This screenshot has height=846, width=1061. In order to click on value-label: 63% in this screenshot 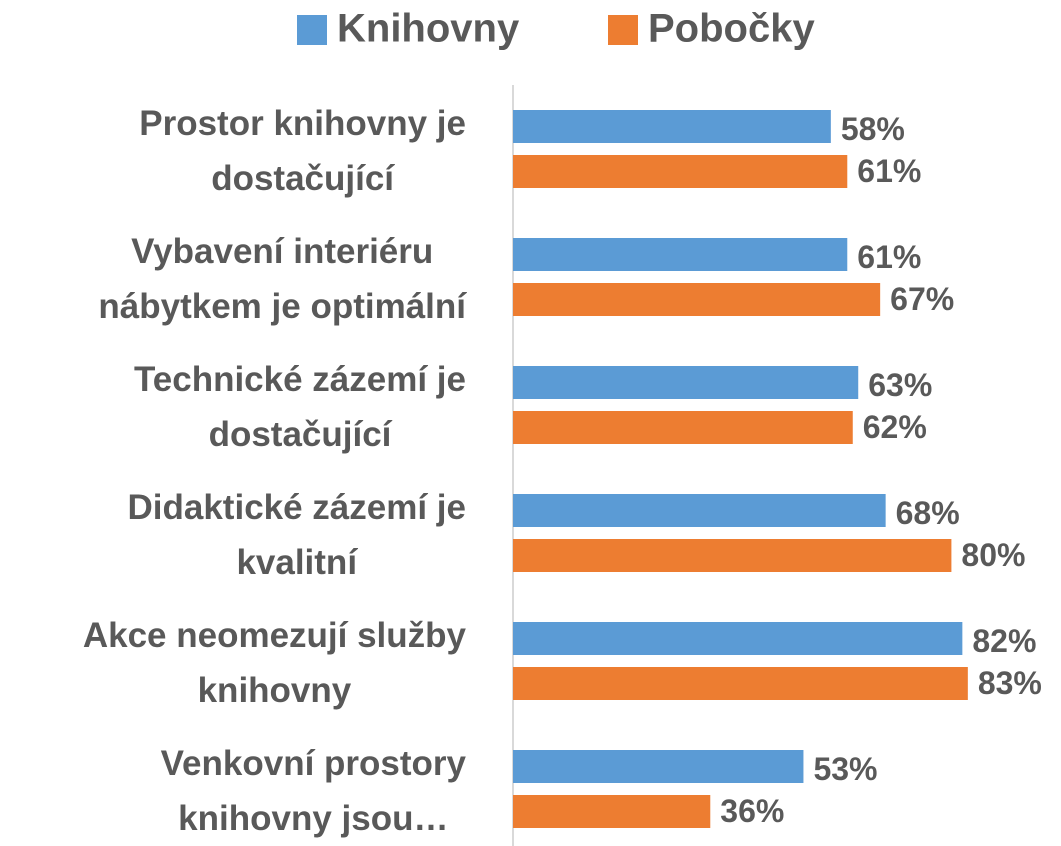, I will do `click(900, 385)`.